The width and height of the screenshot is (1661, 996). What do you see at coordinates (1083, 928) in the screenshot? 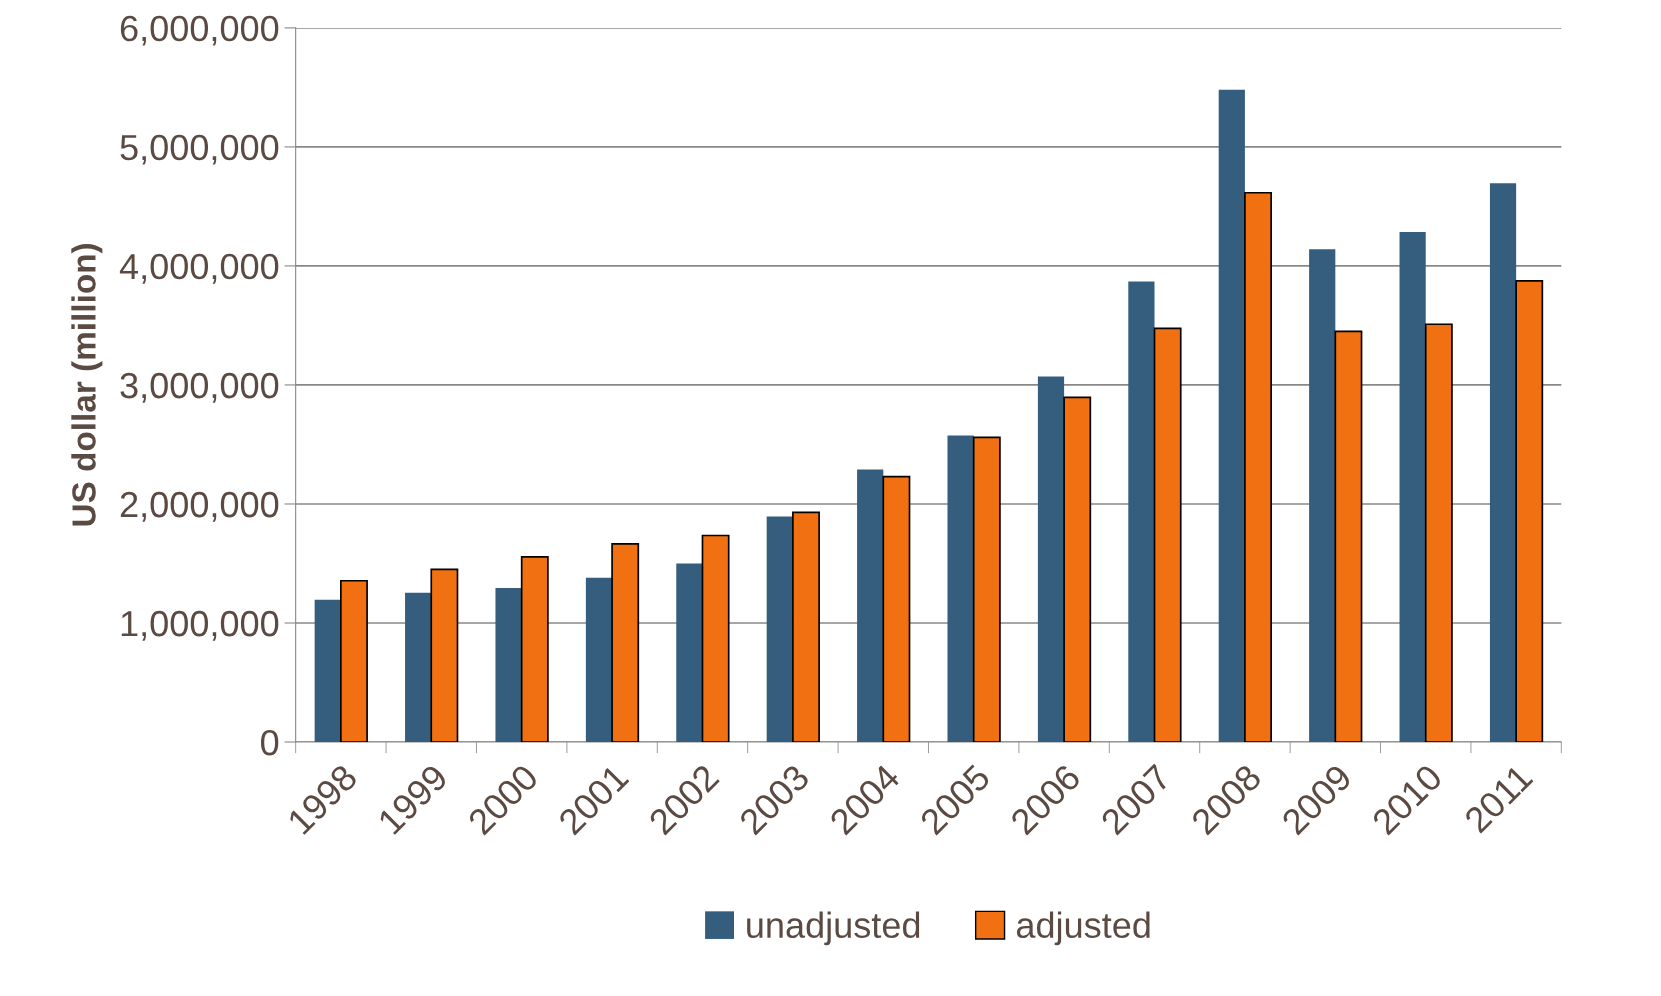
I see `legend-label: adjusted` at bounding box center [1083, 928].